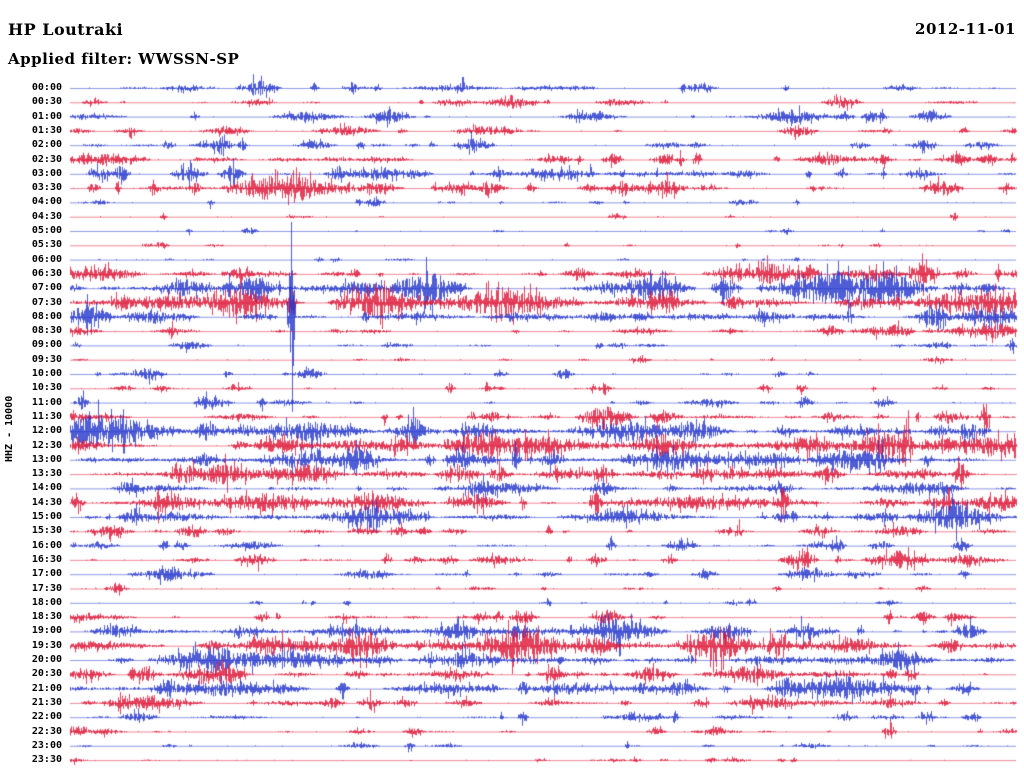 Image resolution: width=1024 pixels, height=780 pixels. Describe the element at coordinates (46, 760) in the screenshot. I see `time-label: 23:30` at that location.